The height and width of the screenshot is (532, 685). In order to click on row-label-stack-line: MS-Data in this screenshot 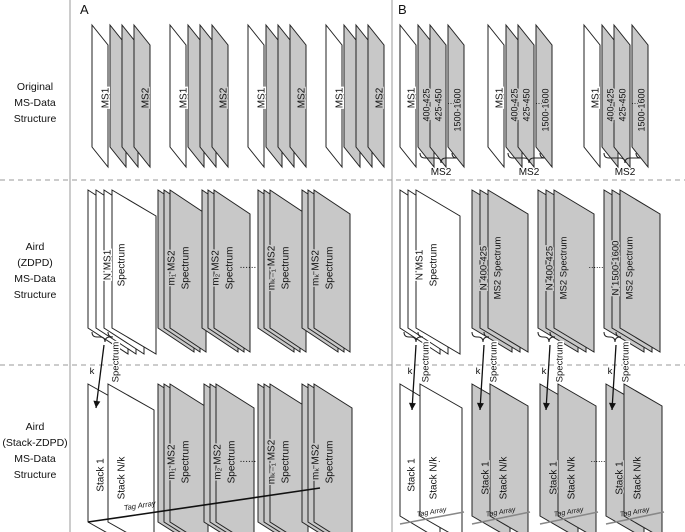, I will do `click(35, 459)`.